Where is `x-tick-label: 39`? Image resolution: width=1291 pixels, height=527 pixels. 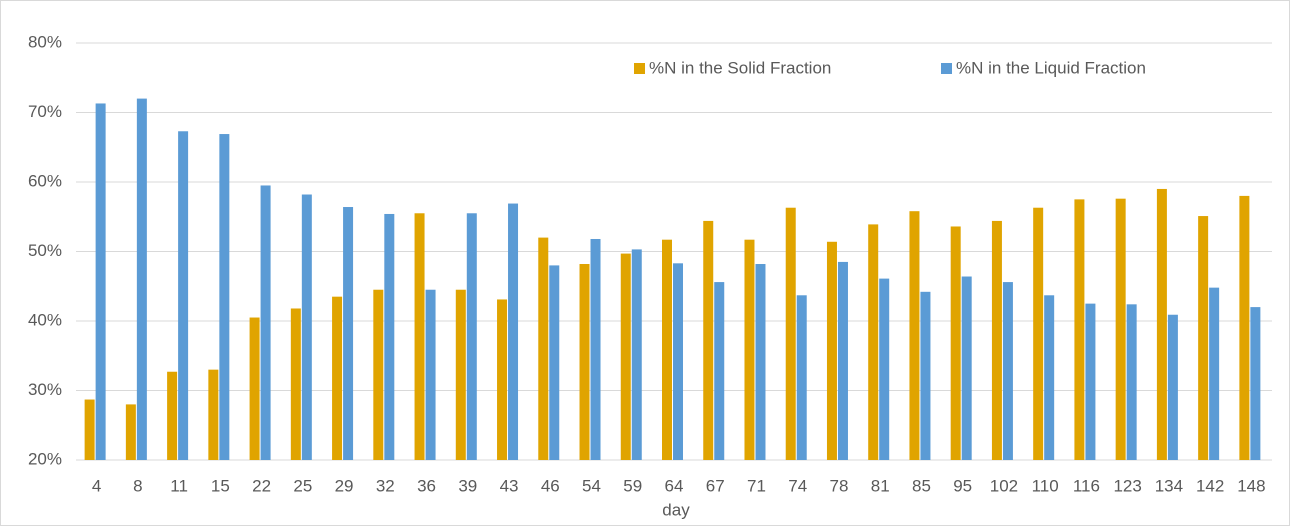 x-tick-label: 39 is located at coordinates (467, 485).